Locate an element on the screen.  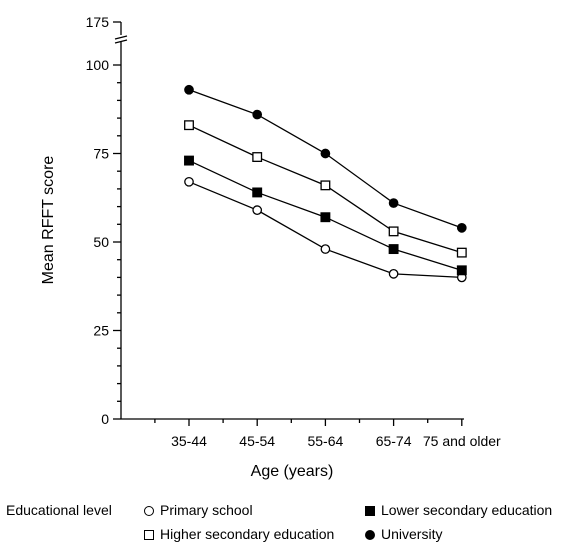
legend-label: University is located at coordinates (412, 534).